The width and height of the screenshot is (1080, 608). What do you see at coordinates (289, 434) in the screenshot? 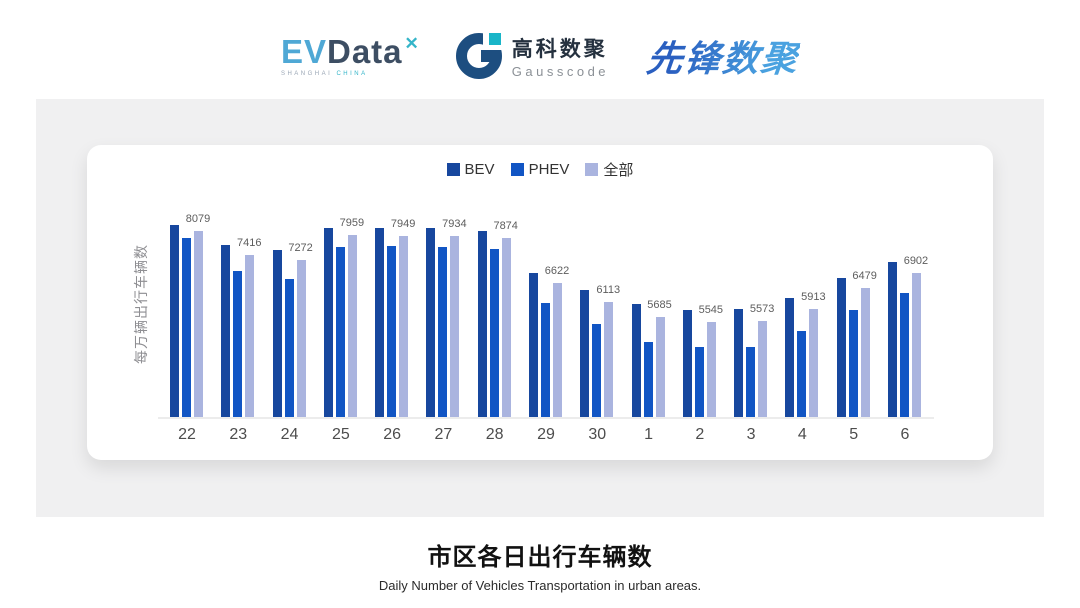
I see `x-tick-label: 24` at bounding box center [289, 434].